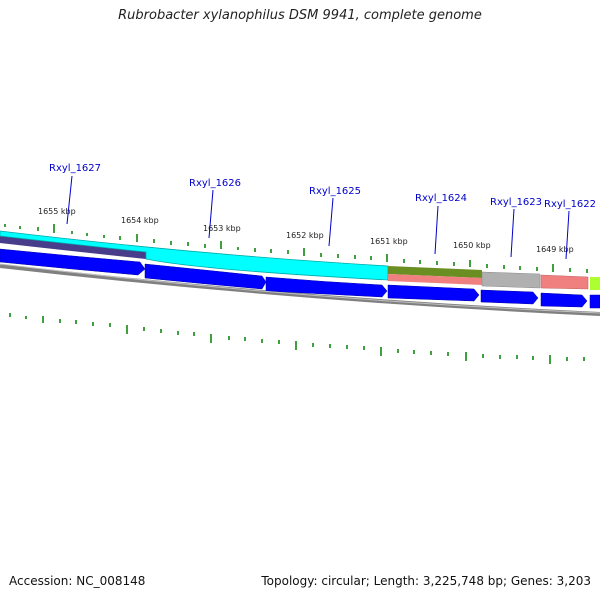  I want to click on cds-arrows, so click(300, 278).